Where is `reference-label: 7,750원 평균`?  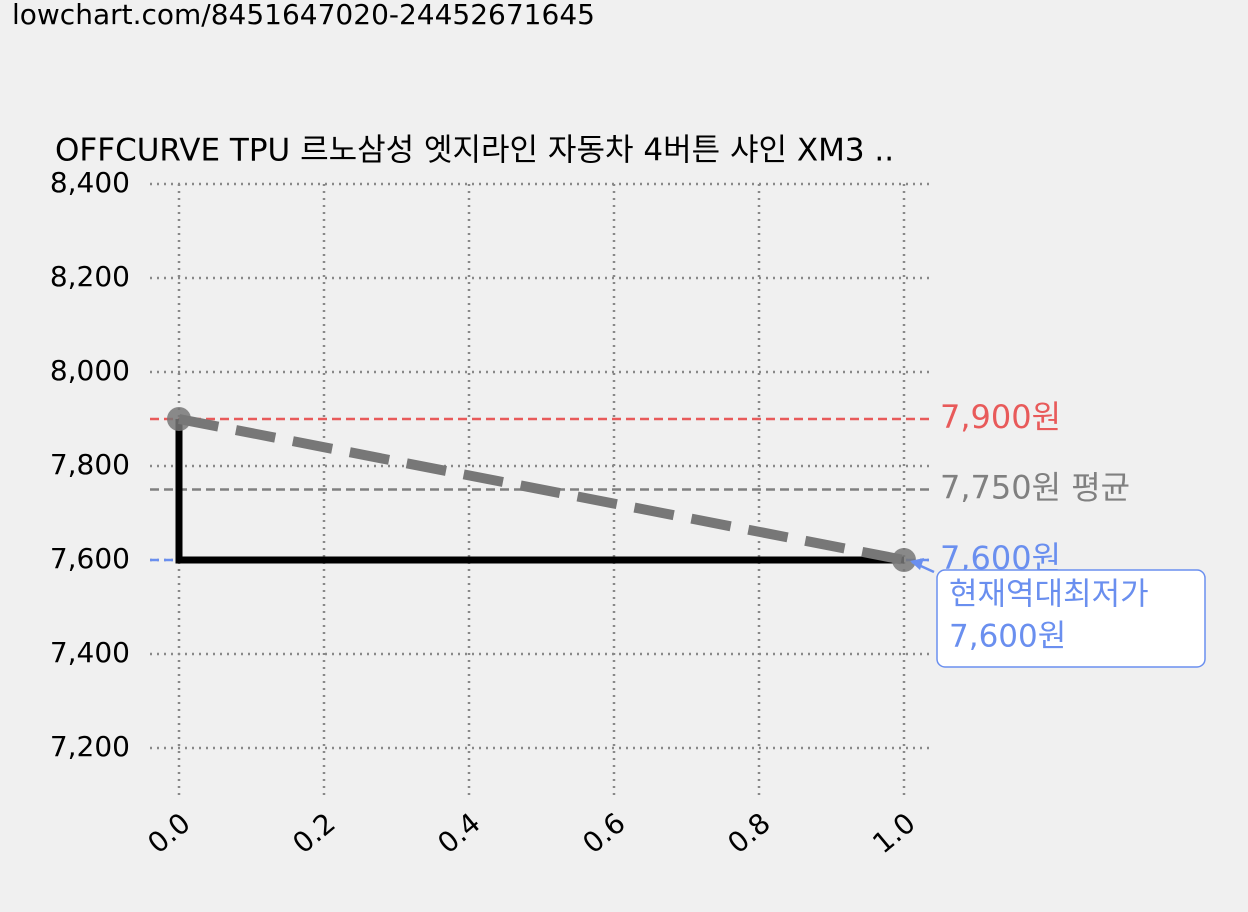
reference-label: 7,750원 평균 is located at coordinates (1035, 488).